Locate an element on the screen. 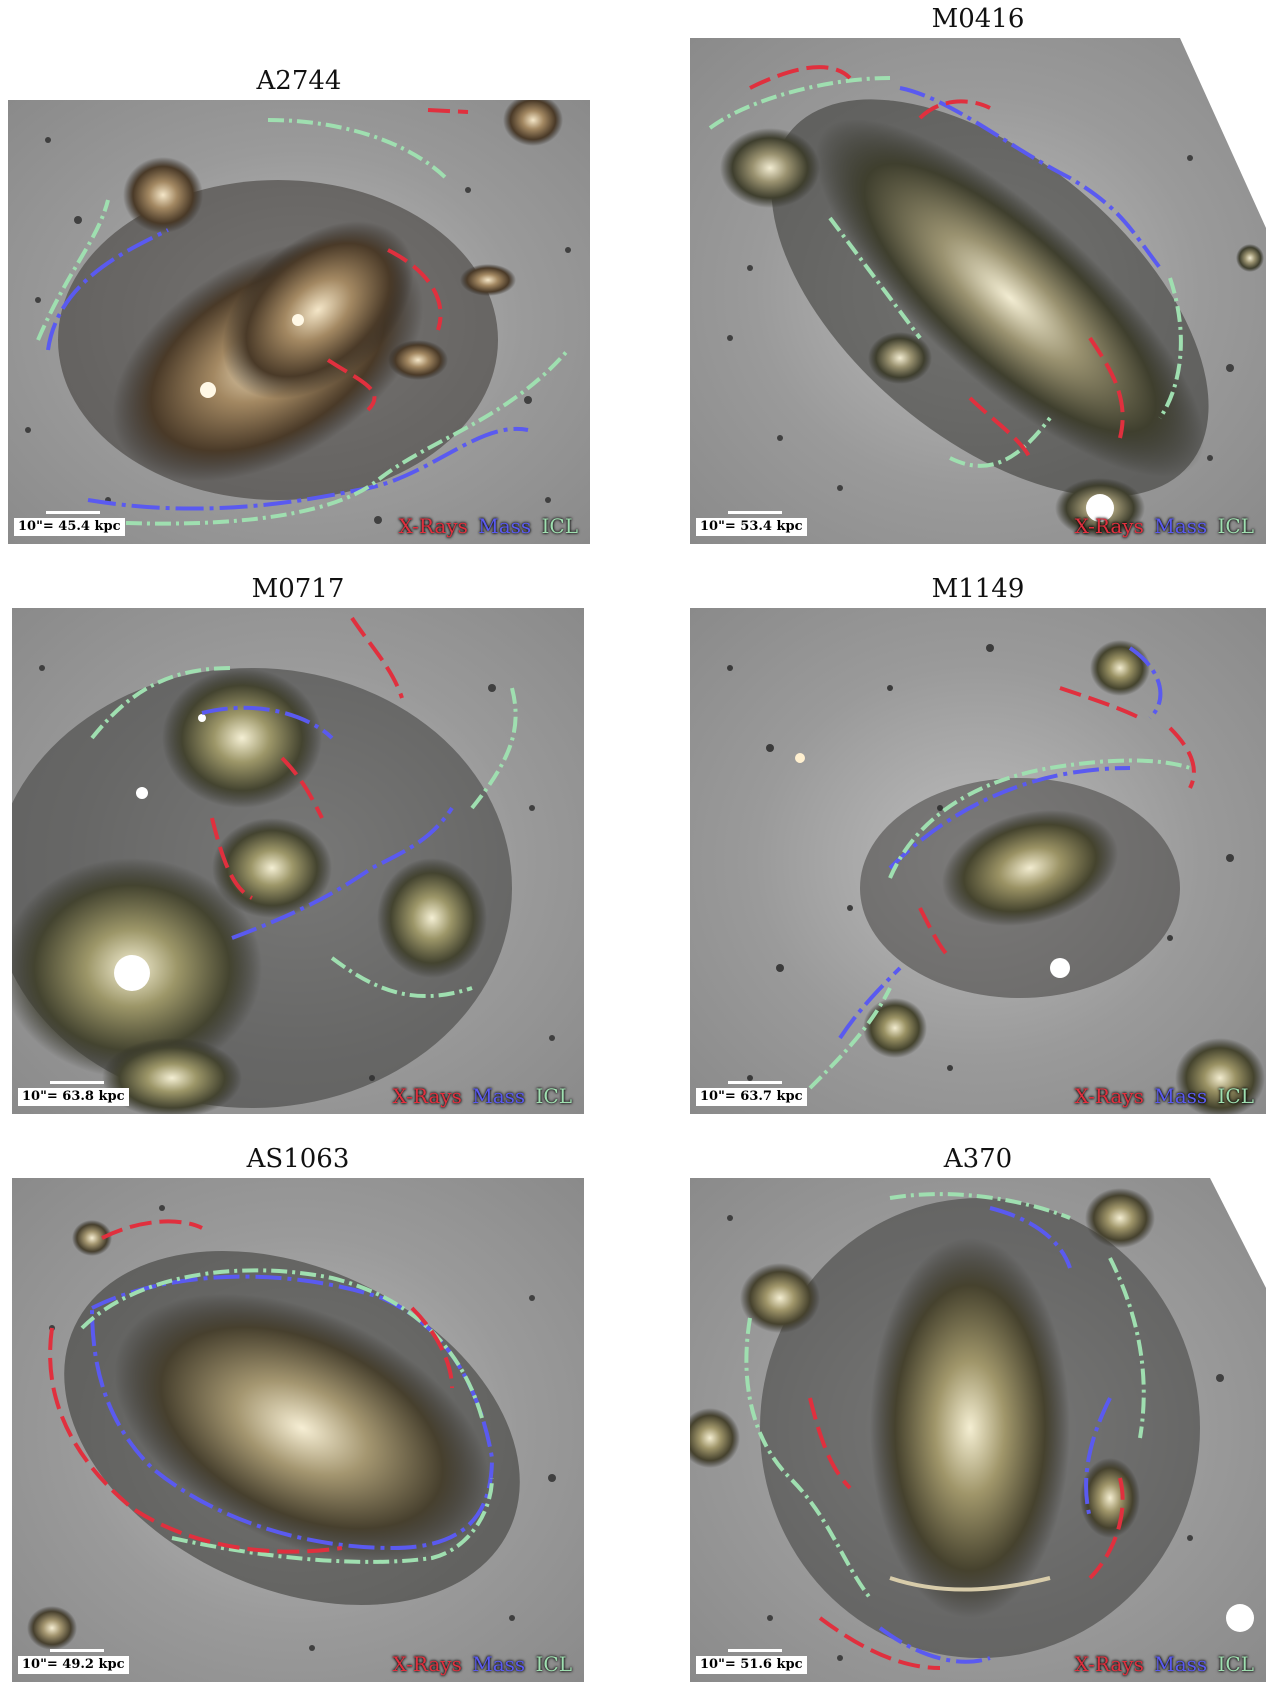 This screenshot has height=1684, width=1275. panel-title: M0717 is located at coordinates (298, 589).